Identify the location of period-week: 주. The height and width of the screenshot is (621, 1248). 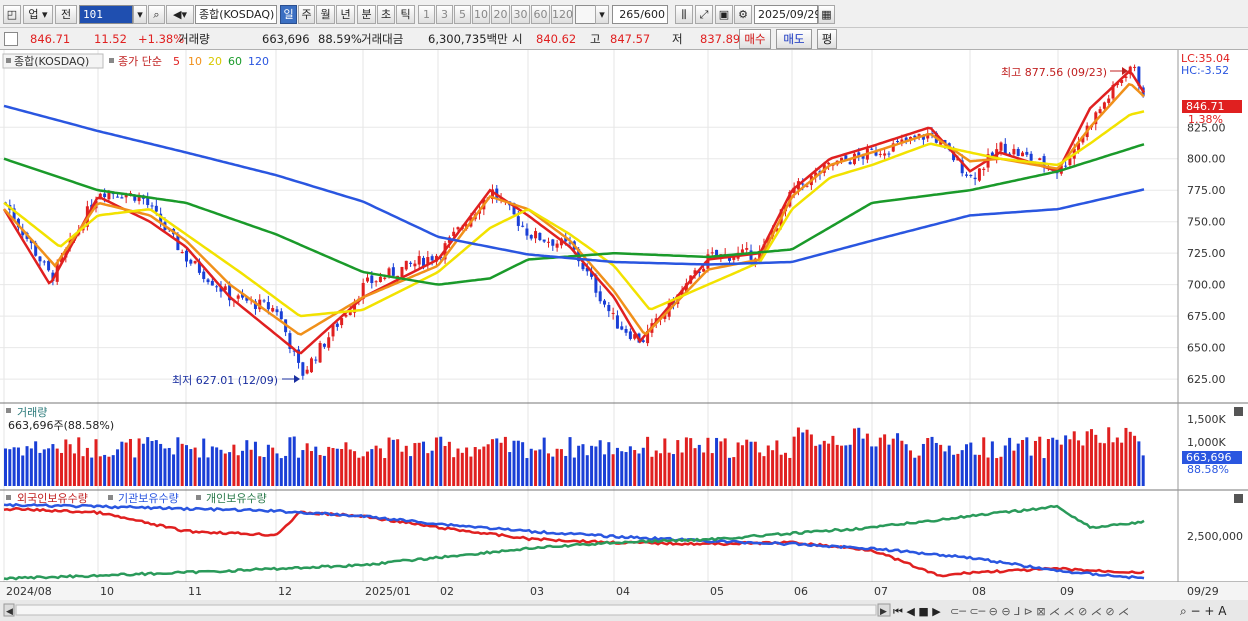
(306, 14).